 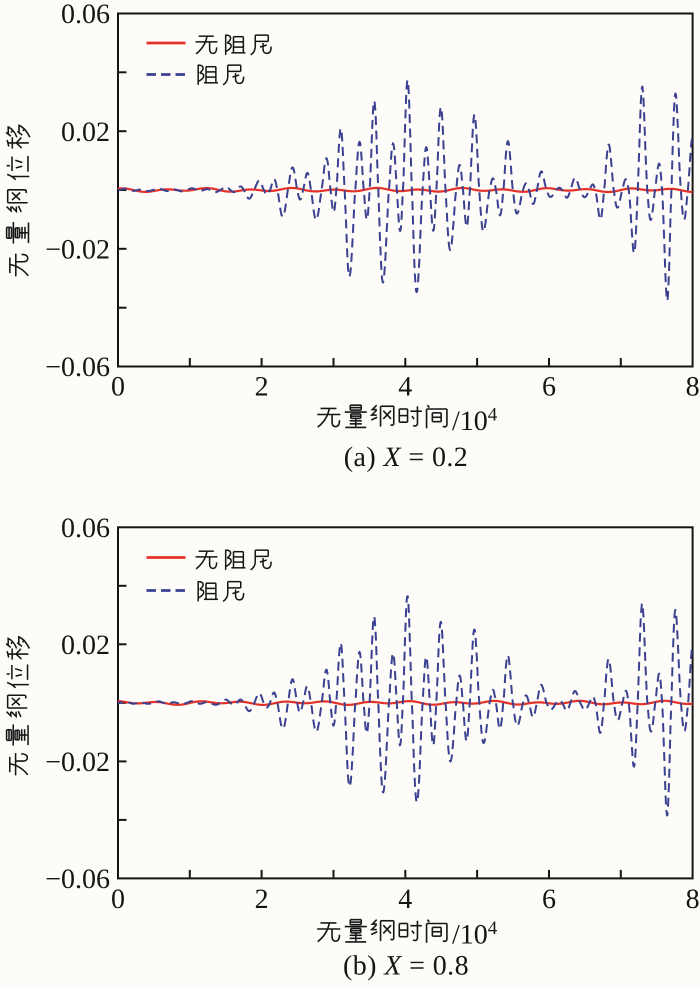 I want to click on svg-text: (a) X = 0.2, so click(x=406, y=457).